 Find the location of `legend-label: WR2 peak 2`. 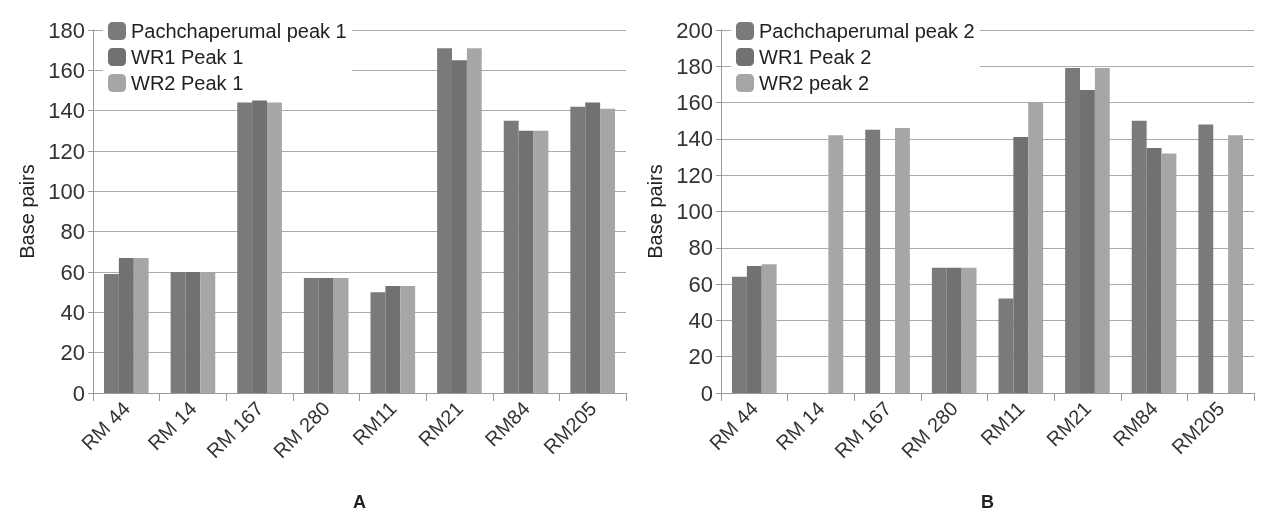

legend-label: WR2 peak 2 is located at coordinates (814, 83).